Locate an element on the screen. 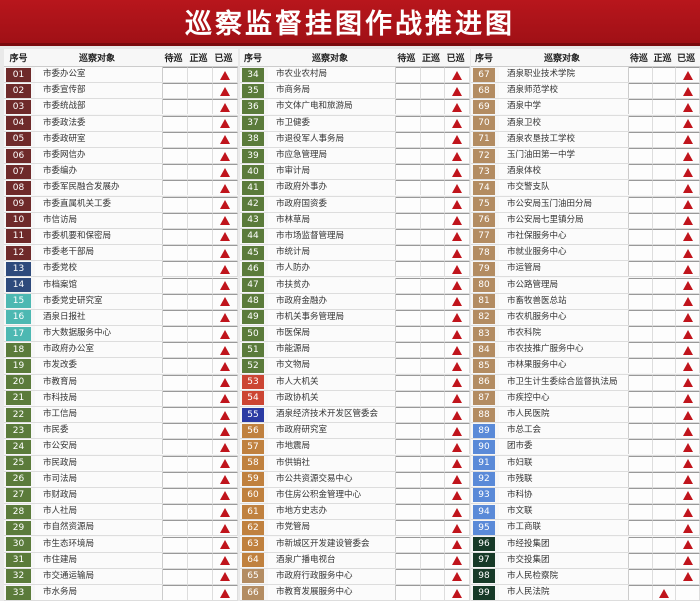 The image size is (700, 601). row-number: 15 is located at coordinates (18, 301).